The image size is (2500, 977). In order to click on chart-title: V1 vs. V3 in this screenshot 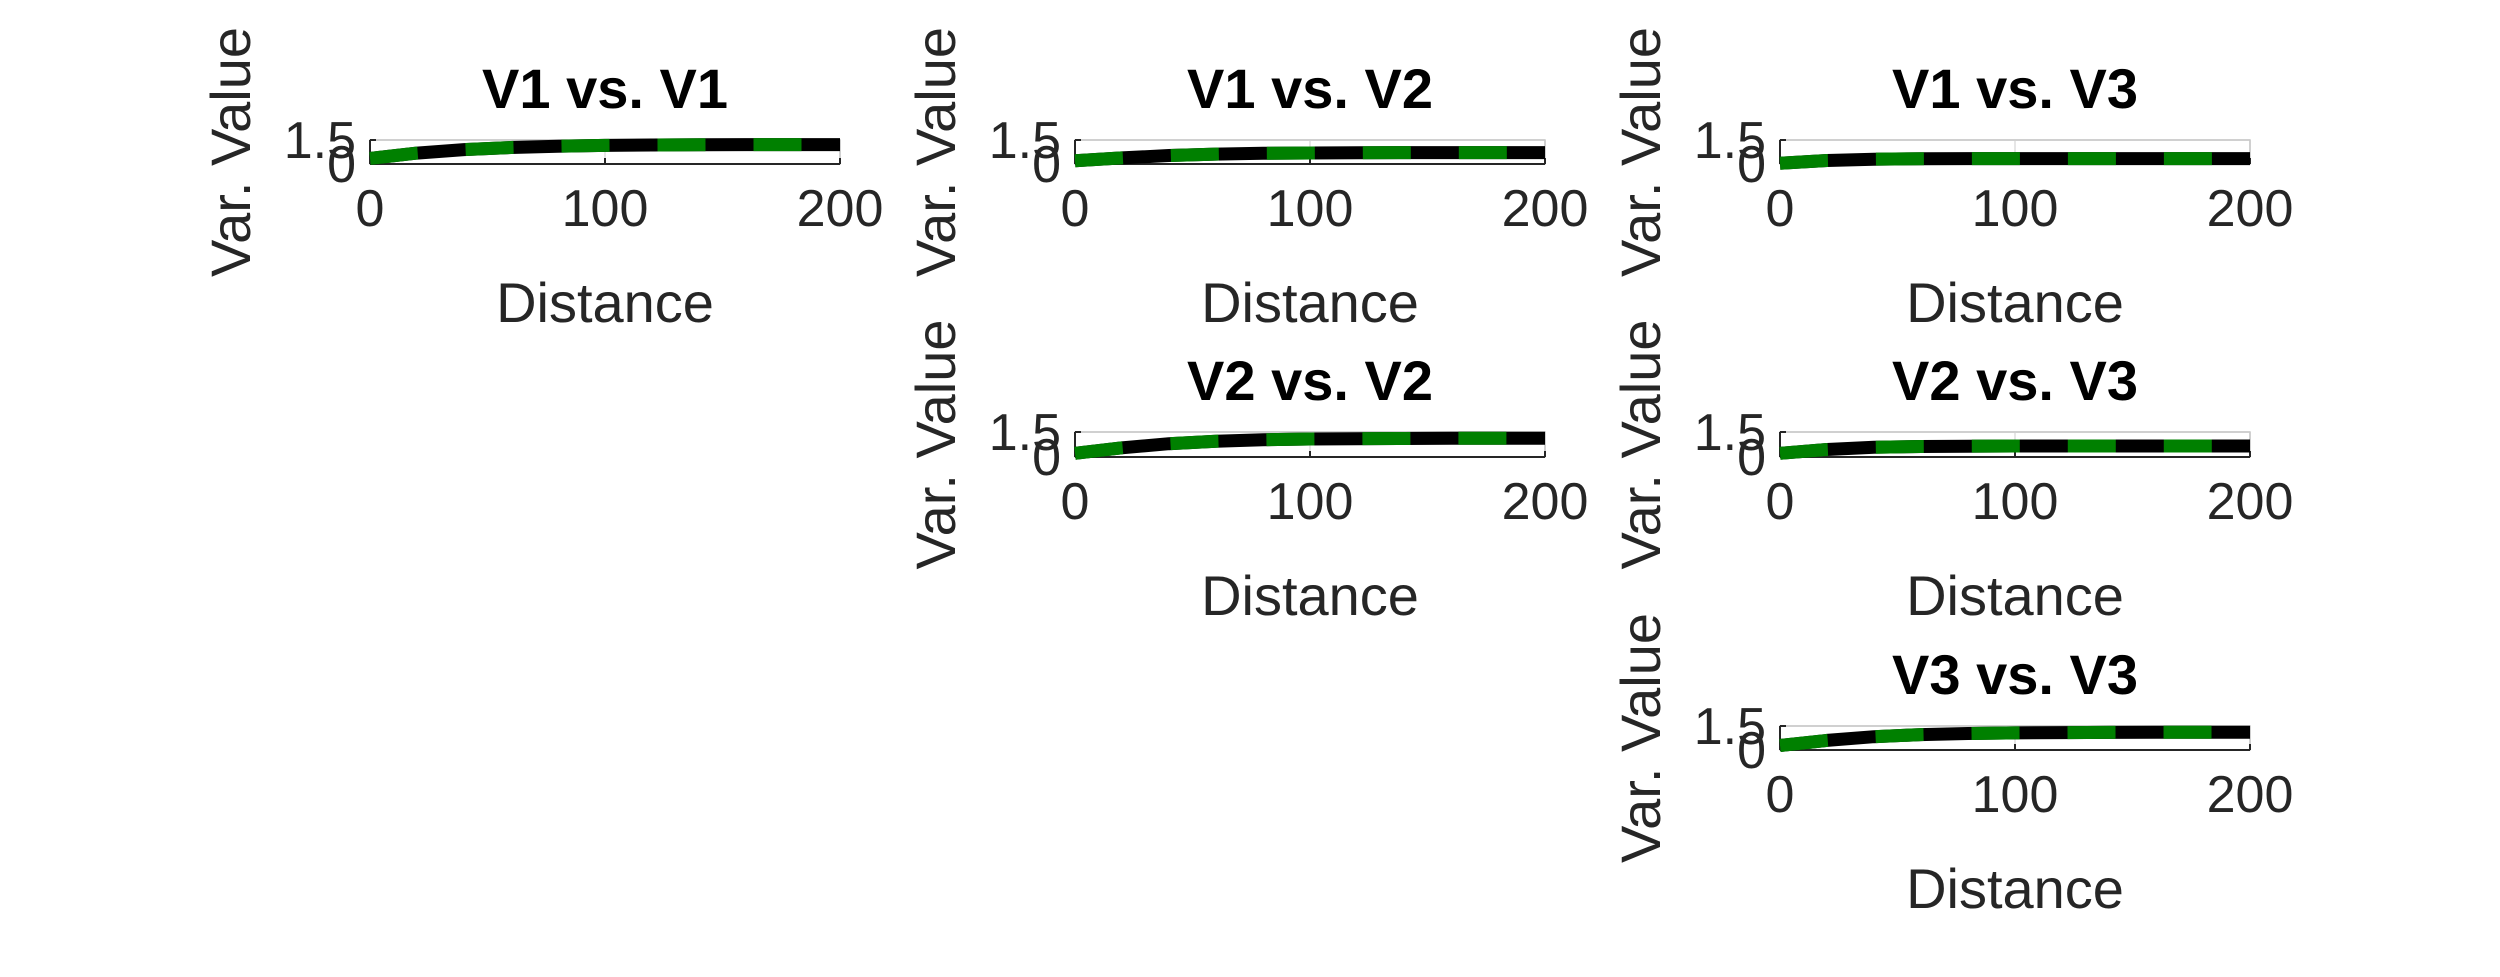, I will do `click(2015, 88)`.